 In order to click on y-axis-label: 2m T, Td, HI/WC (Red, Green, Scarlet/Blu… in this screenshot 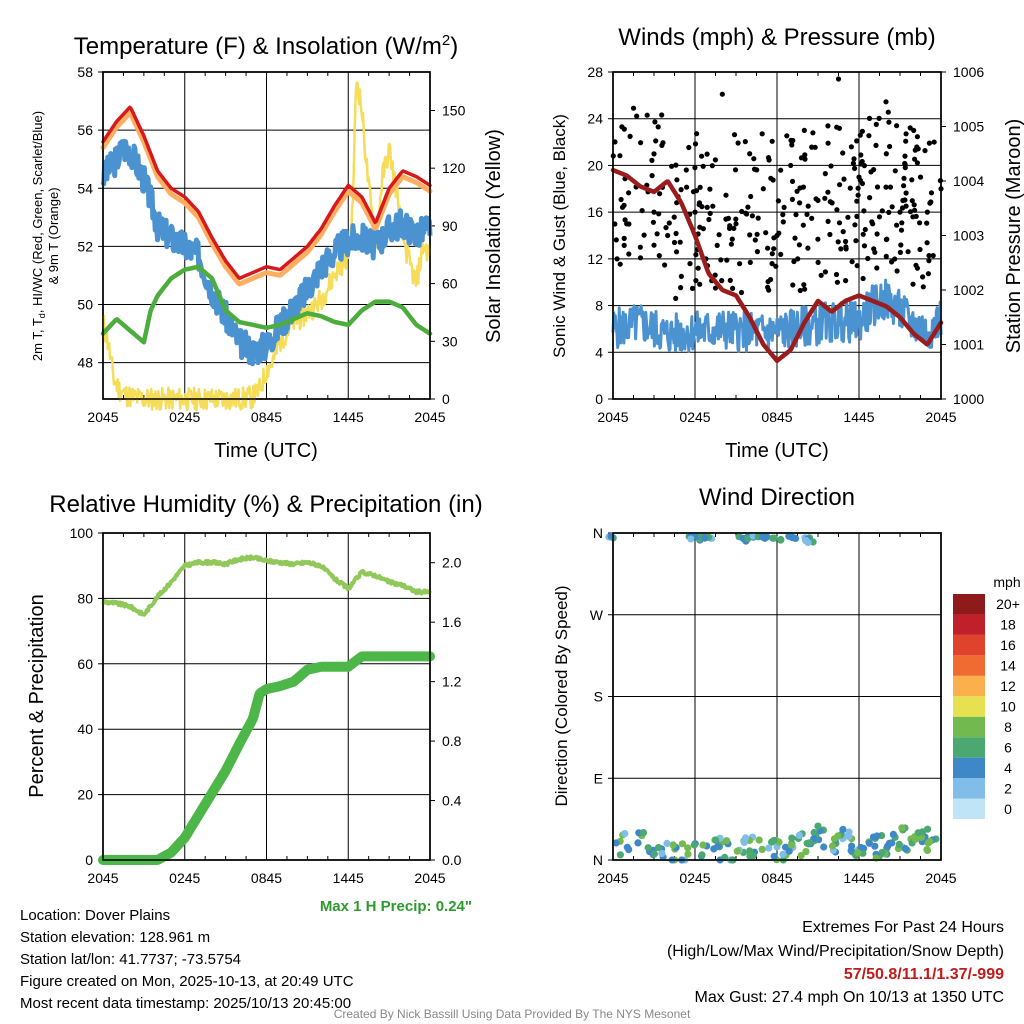, I will do `click(38, 236)`.